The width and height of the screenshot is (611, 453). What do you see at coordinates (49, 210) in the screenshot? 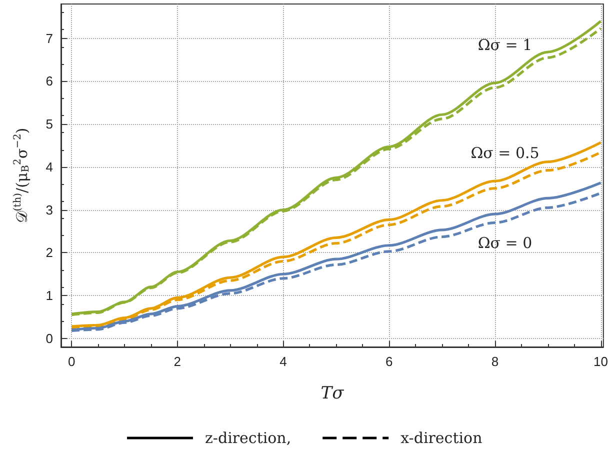
I see `y-tick-label: 3` at bounding box center [49, 210].